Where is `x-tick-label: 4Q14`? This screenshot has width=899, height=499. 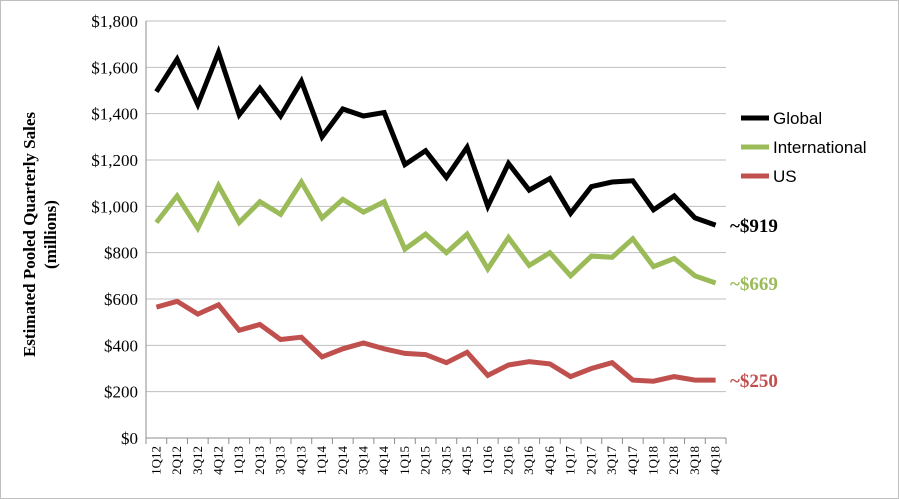
x-tick-label: 4Q14 is located at coordinates (383, 460).